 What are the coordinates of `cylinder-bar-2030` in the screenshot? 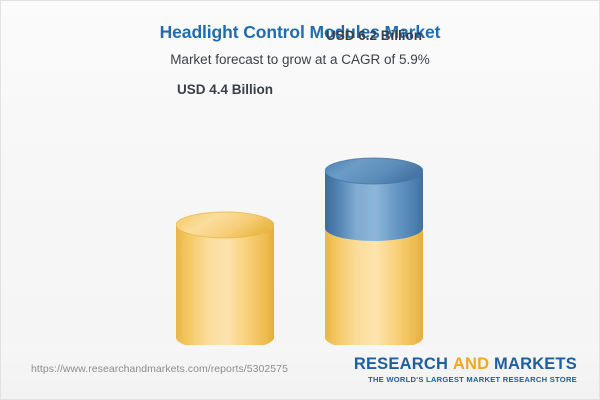 It's located at (374, 254).